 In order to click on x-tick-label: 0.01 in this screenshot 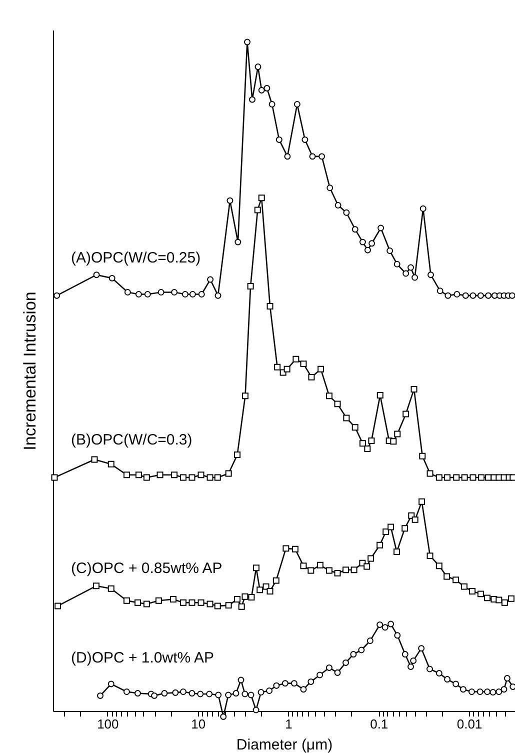, I will do `click(469, 724)`.